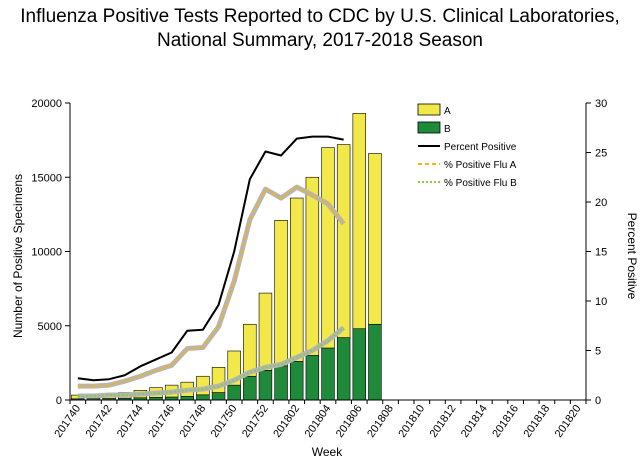 The height and width of the screenshot is (460, 640). I want to click on x-tick-label: 201820, so click(568, 421).